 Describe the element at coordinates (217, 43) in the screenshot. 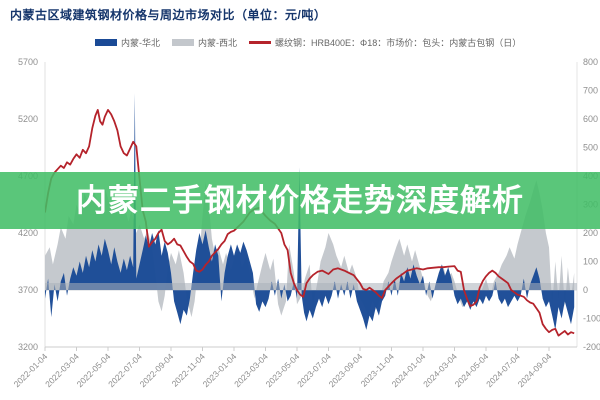

I see `legend-label: 内蒙-西北` at that location.